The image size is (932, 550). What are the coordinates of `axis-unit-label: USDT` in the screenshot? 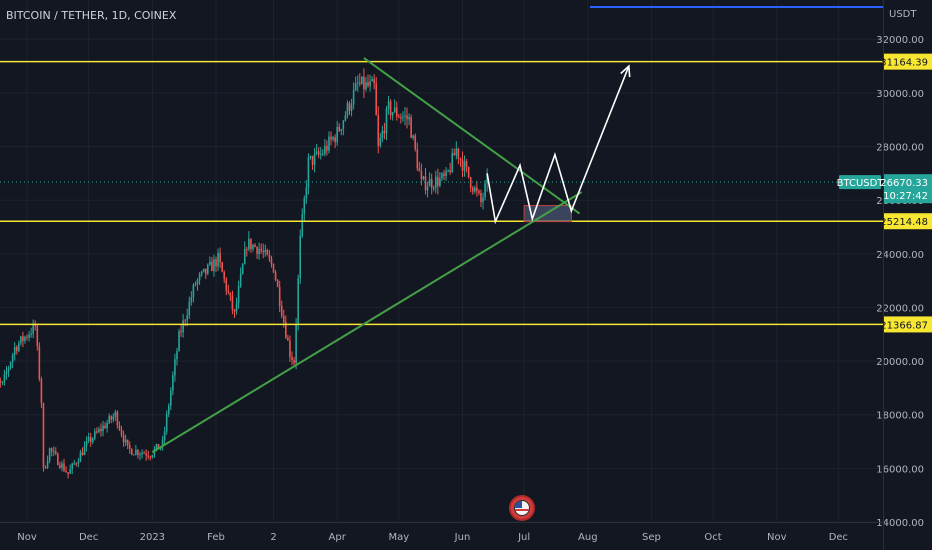 It's located at (903, 14).